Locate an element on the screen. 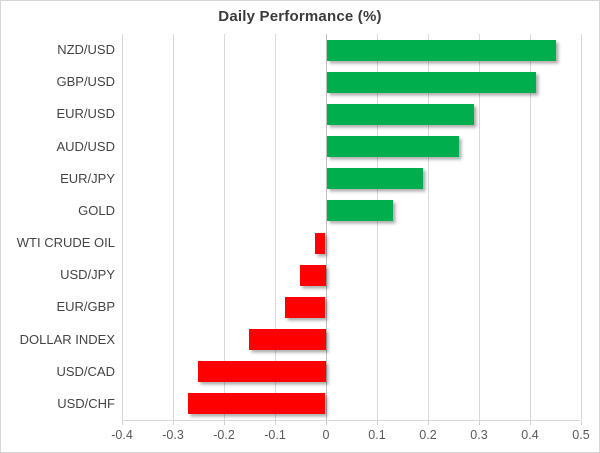 Image resolution: width=600 pixels, height=453 pixels. x-tick-label: 0.1 is located at coordinates (377, 435).